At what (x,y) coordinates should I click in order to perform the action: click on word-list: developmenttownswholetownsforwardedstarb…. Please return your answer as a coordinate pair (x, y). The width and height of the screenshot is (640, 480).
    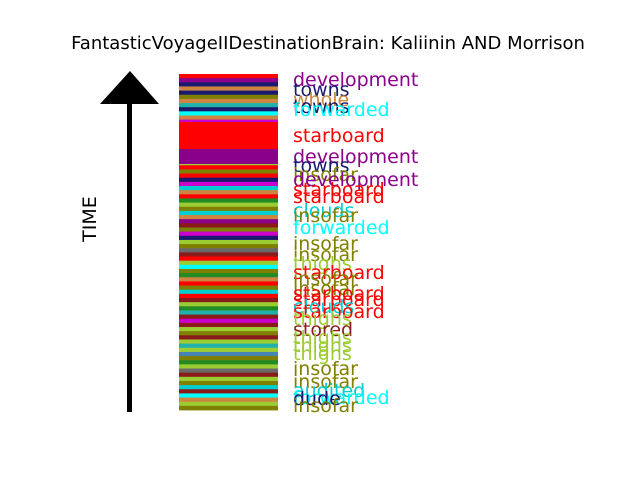
    Looking at the image, I should click on (355, 243).